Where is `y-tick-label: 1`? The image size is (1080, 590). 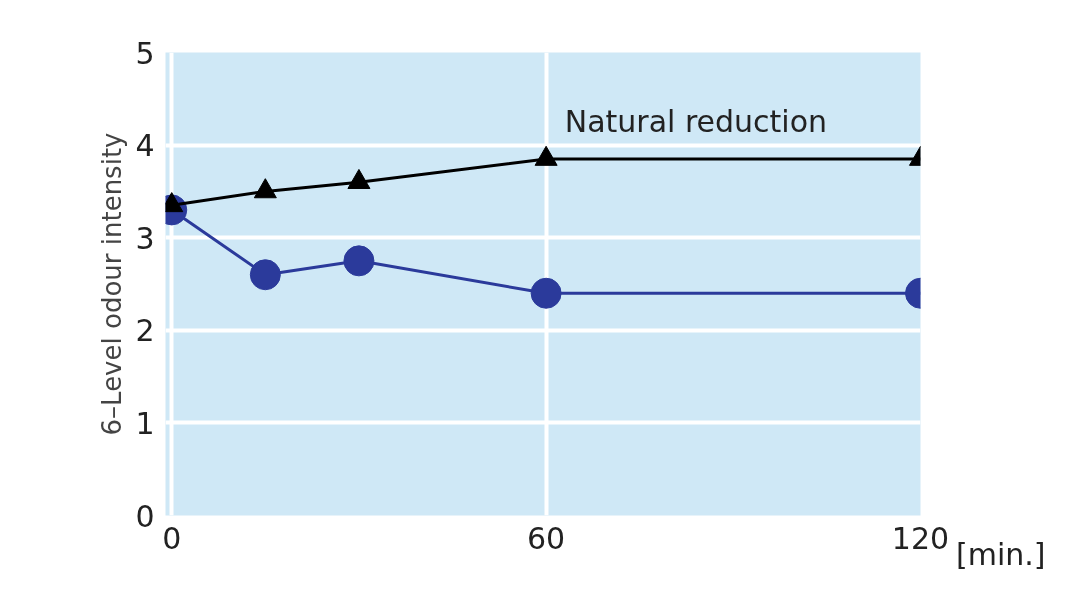
y-tick-label: 1 is located at coordinates (145, 423).